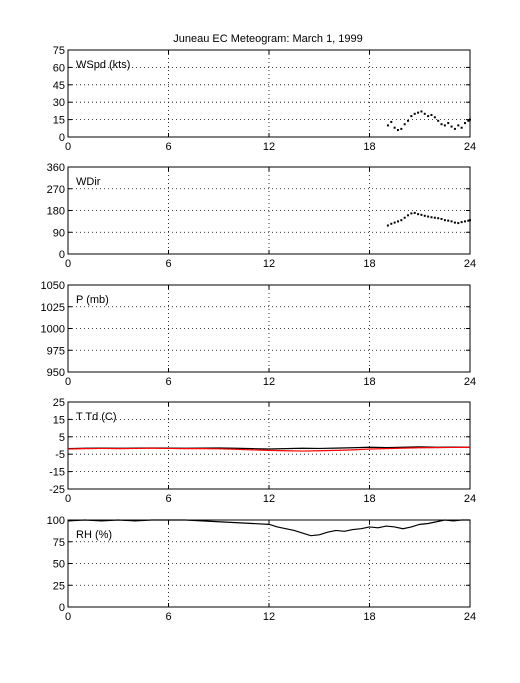  Describe the element at coordinates (59, 233) in the screenshot. I see `y-tick-label: 90` at that location.